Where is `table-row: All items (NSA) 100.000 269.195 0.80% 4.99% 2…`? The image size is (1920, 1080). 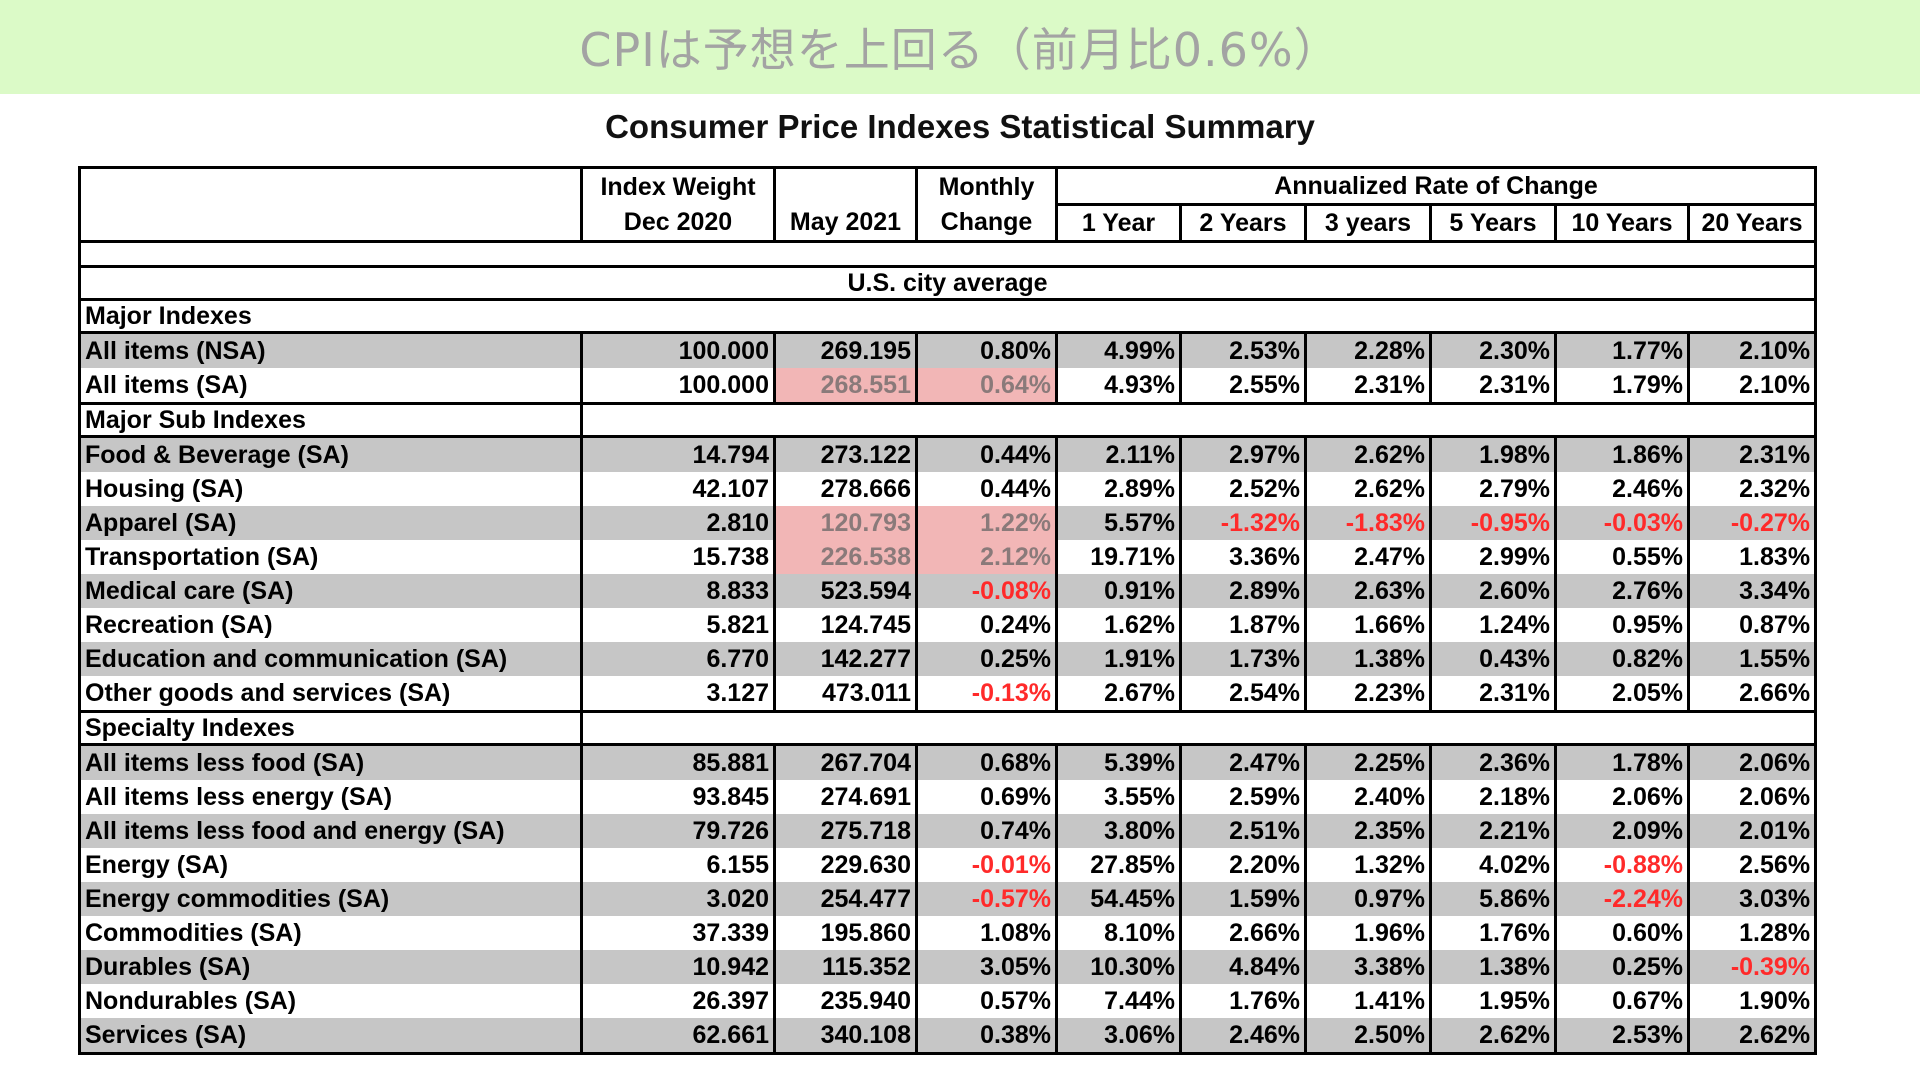
table-row: All items (NSA) 100.000 269.195 0.80% 4.99% 2… is located at coordinates (947, 350).